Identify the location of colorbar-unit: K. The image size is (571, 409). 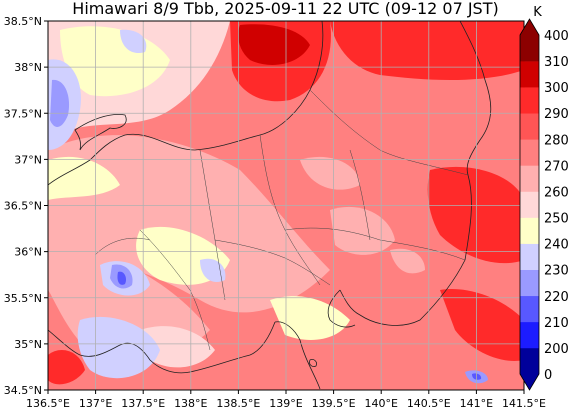
(537, 12).